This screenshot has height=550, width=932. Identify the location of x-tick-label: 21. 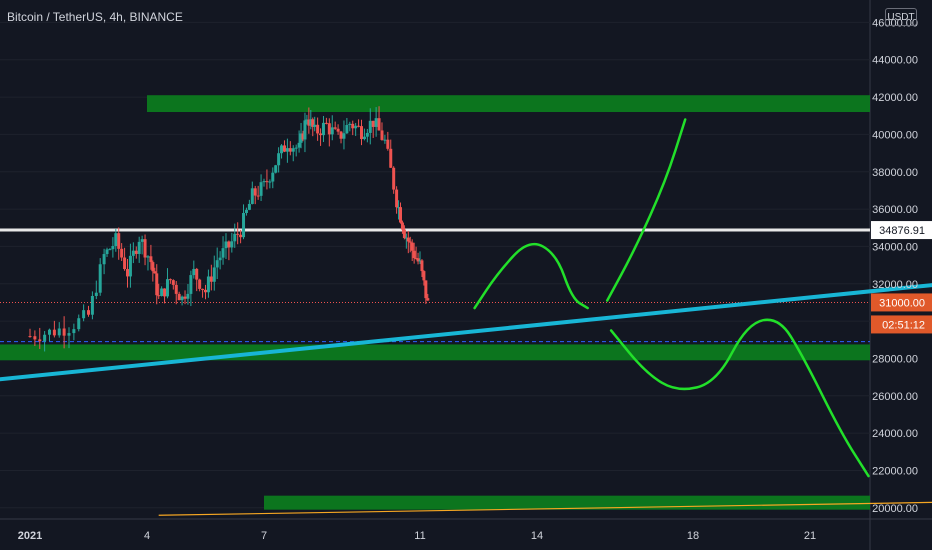
(810, 536).